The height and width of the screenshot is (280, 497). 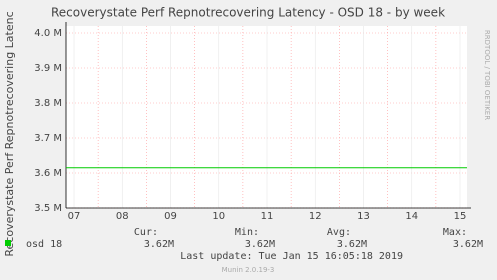 What do you see at coordinates (48, 173) in the screenshot?
I see `y-tick-label: 3.6 M` at bounding box center [48, 173].